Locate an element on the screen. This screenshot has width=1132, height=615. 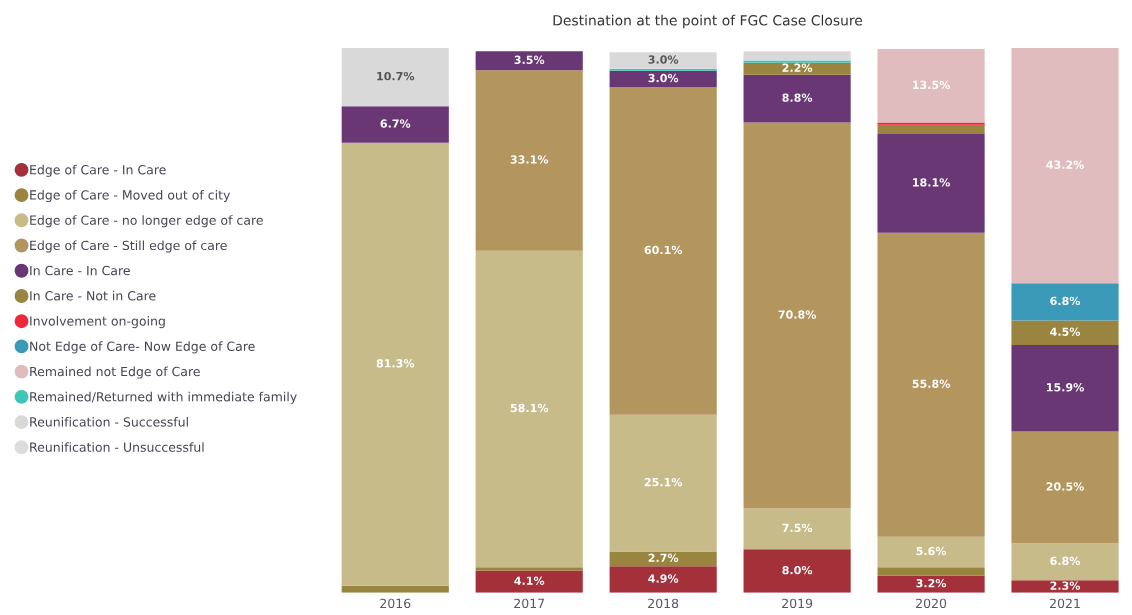
data-label: 18.1% is located at coordinates (931, 182).